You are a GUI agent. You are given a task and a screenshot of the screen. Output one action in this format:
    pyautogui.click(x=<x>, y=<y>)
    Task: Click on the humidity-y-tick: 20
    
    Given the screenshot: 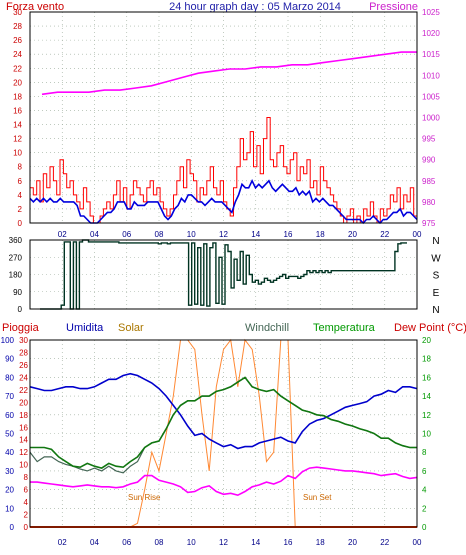 What is the action you would take?
    pyautogui.click(x=9, y=490)
    